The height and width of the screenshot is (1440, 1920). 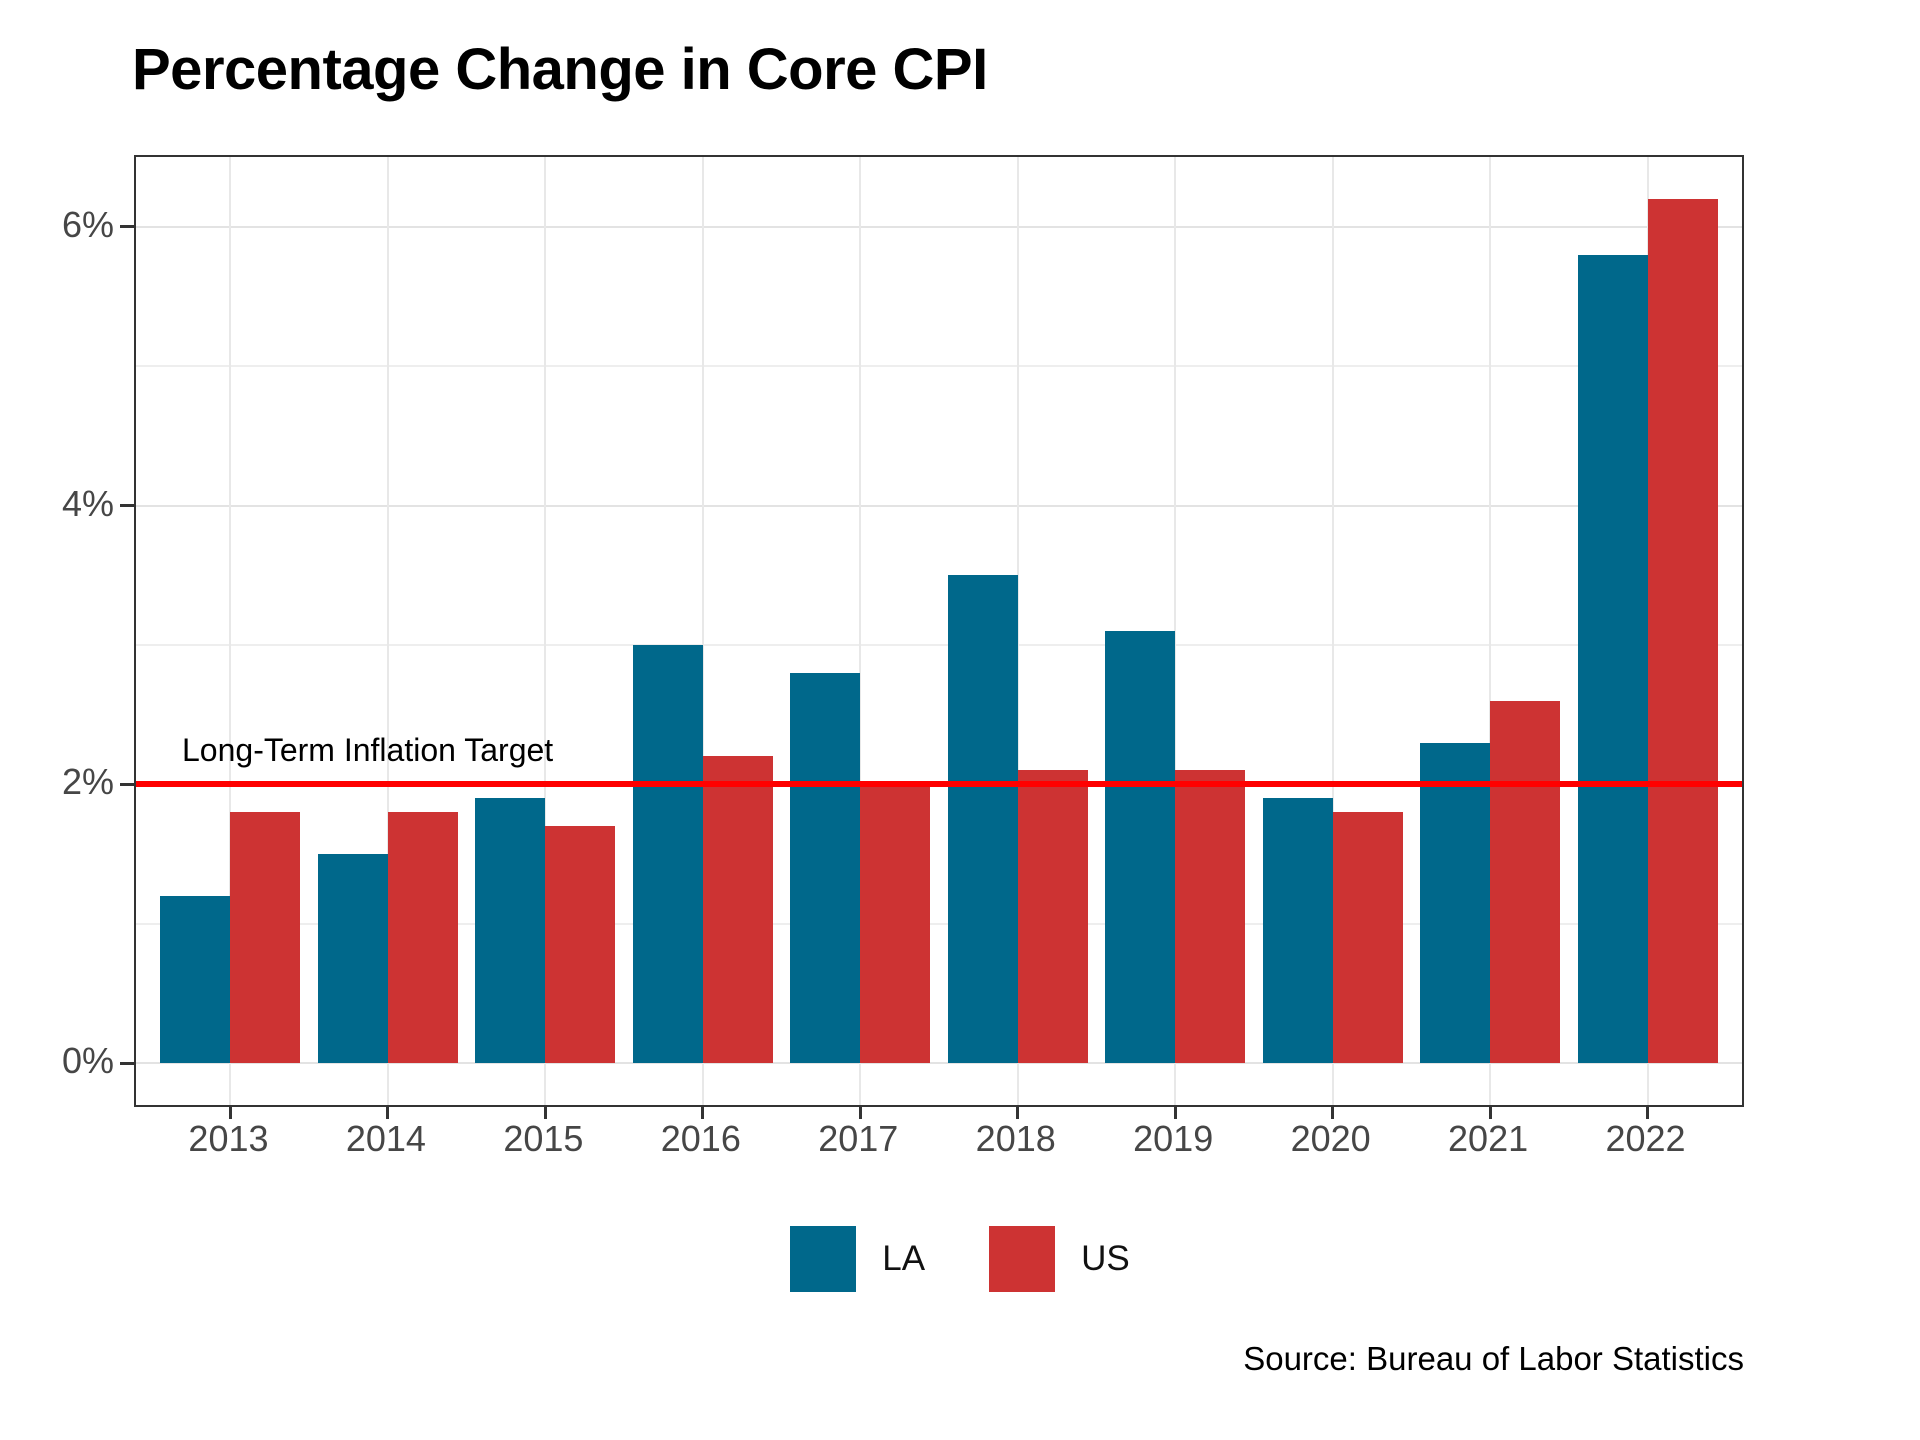 What do you see at coordinates (982, 819) in the screenshot?
I see `bar-la-2018` at bounding box center [982, 819].